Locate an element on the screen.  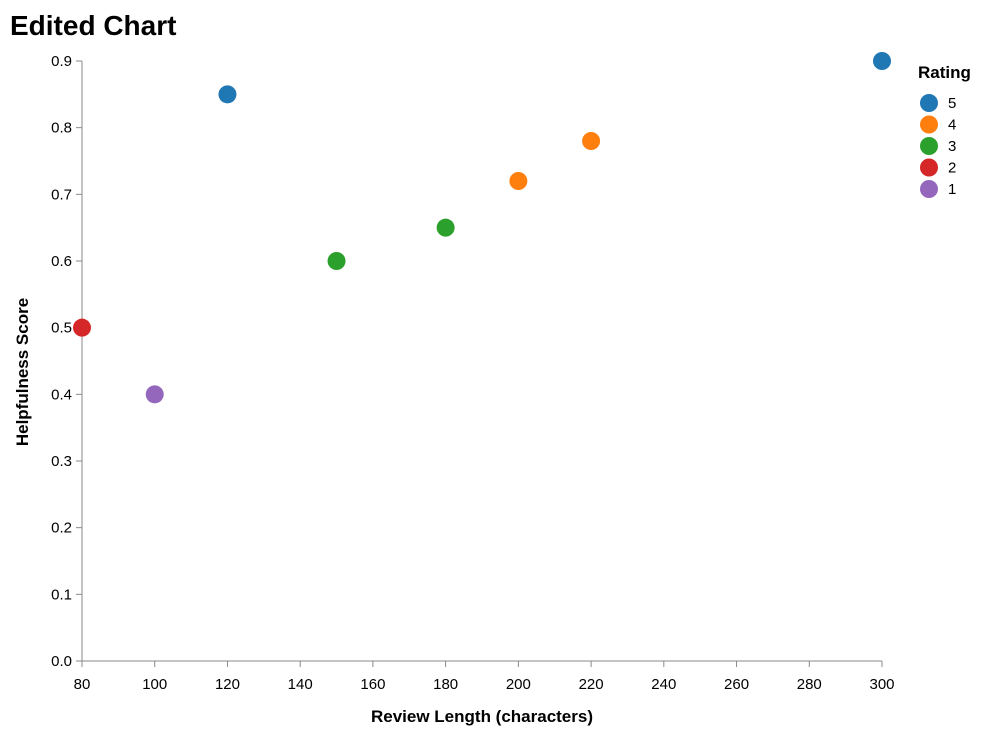
legend-label-2: 2 is located at coordinates (952, 168).